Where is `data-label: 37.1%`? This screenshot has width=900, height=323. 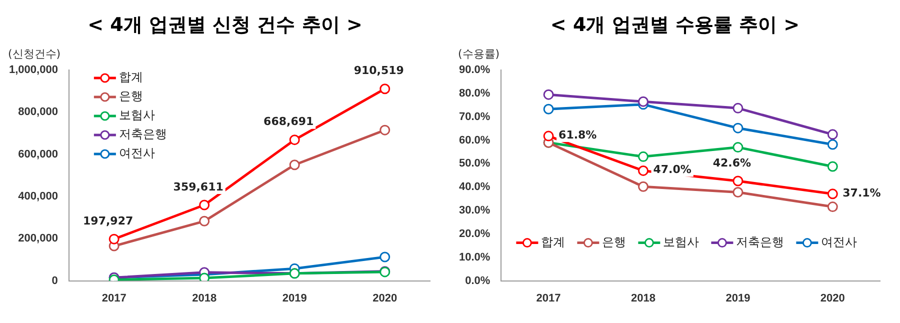
data-label: 37.1% is located at coordinates (861, 193).